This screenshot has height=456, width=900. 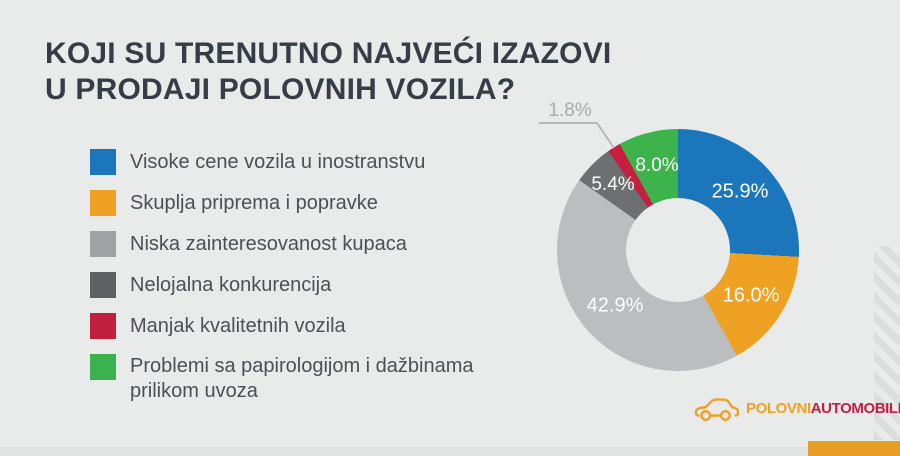 I want to click on legend-swatch-dark-gray, so click(x=103, y=285).